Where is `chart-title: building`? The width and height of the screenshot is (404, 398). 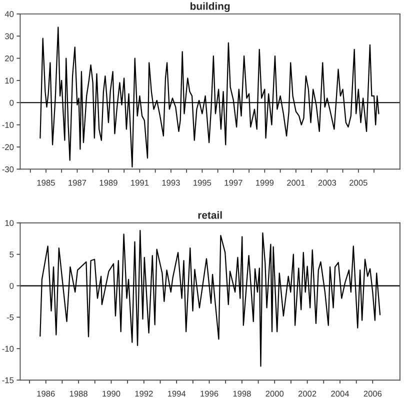
chart-title: building is located at coordinates (210, 7).